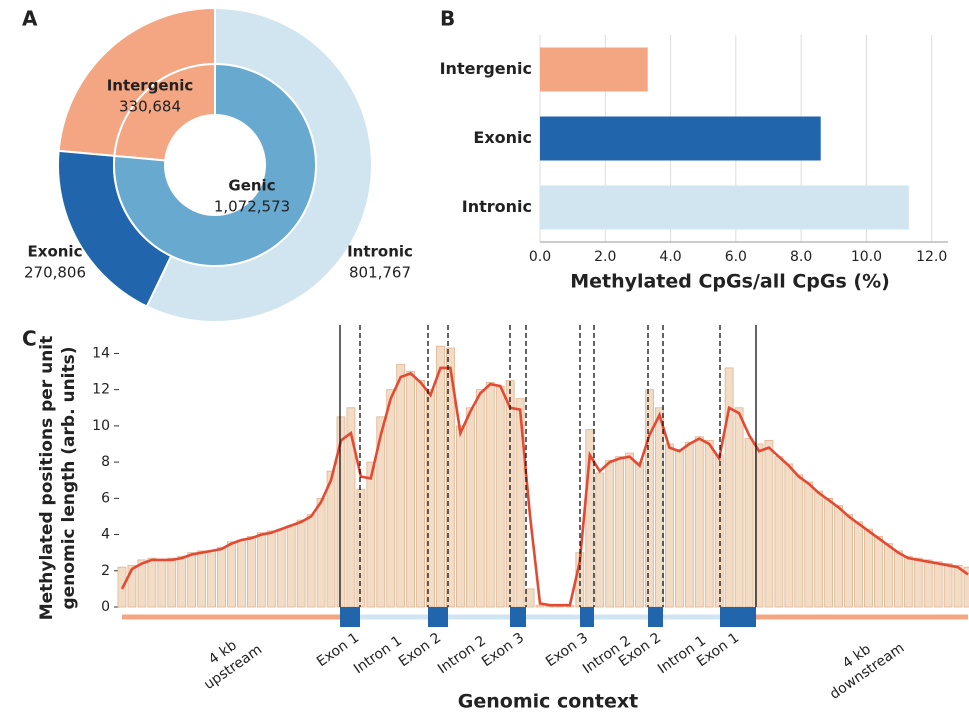  I want to click on y-tick-label: Intergenic, so click(486, 68).